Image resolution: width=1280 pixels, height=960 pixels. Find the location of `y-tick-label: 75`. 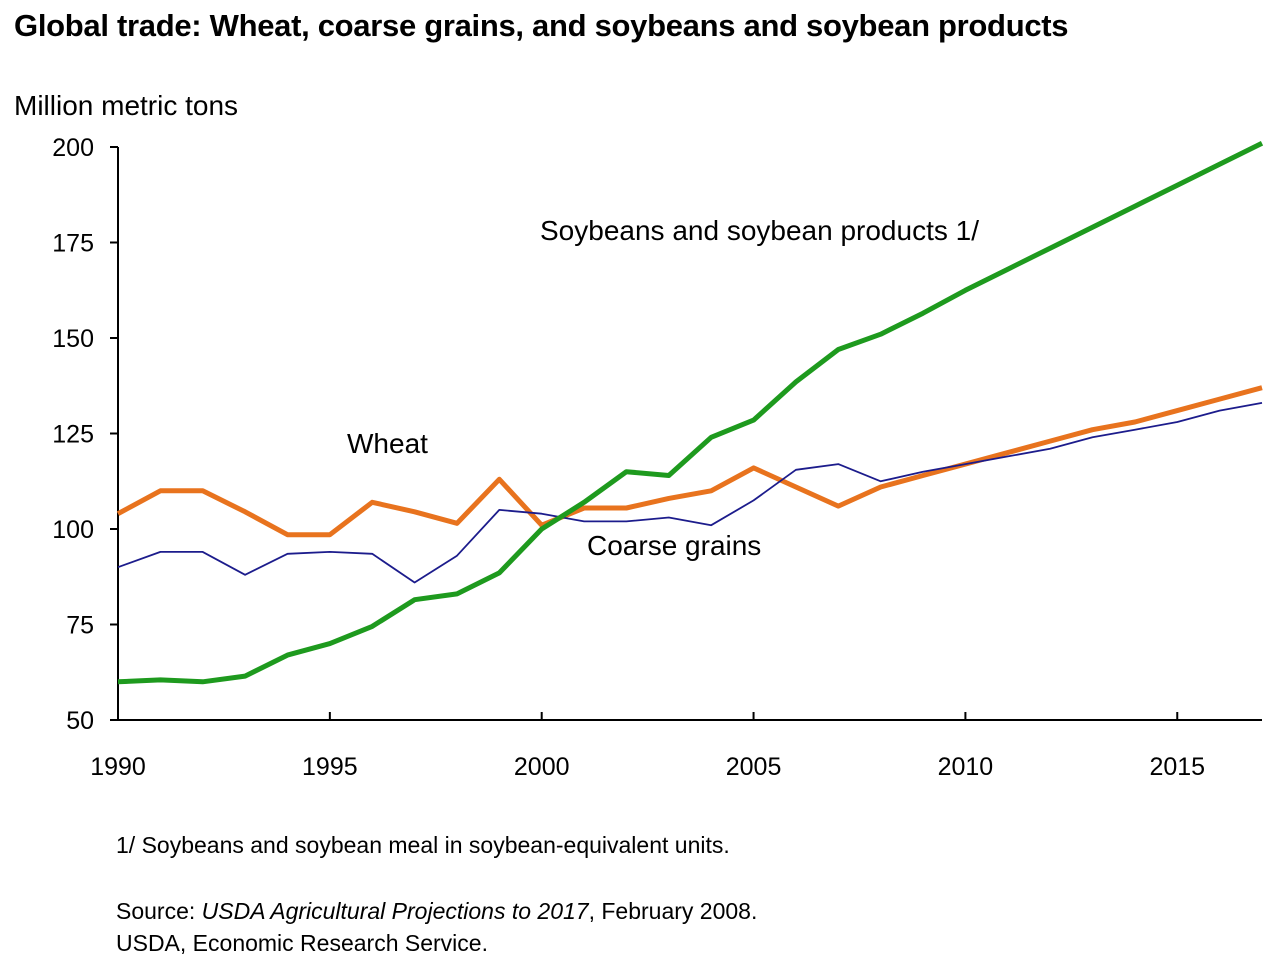

y-tick-label: 75 is located at coordinates (80, 626).